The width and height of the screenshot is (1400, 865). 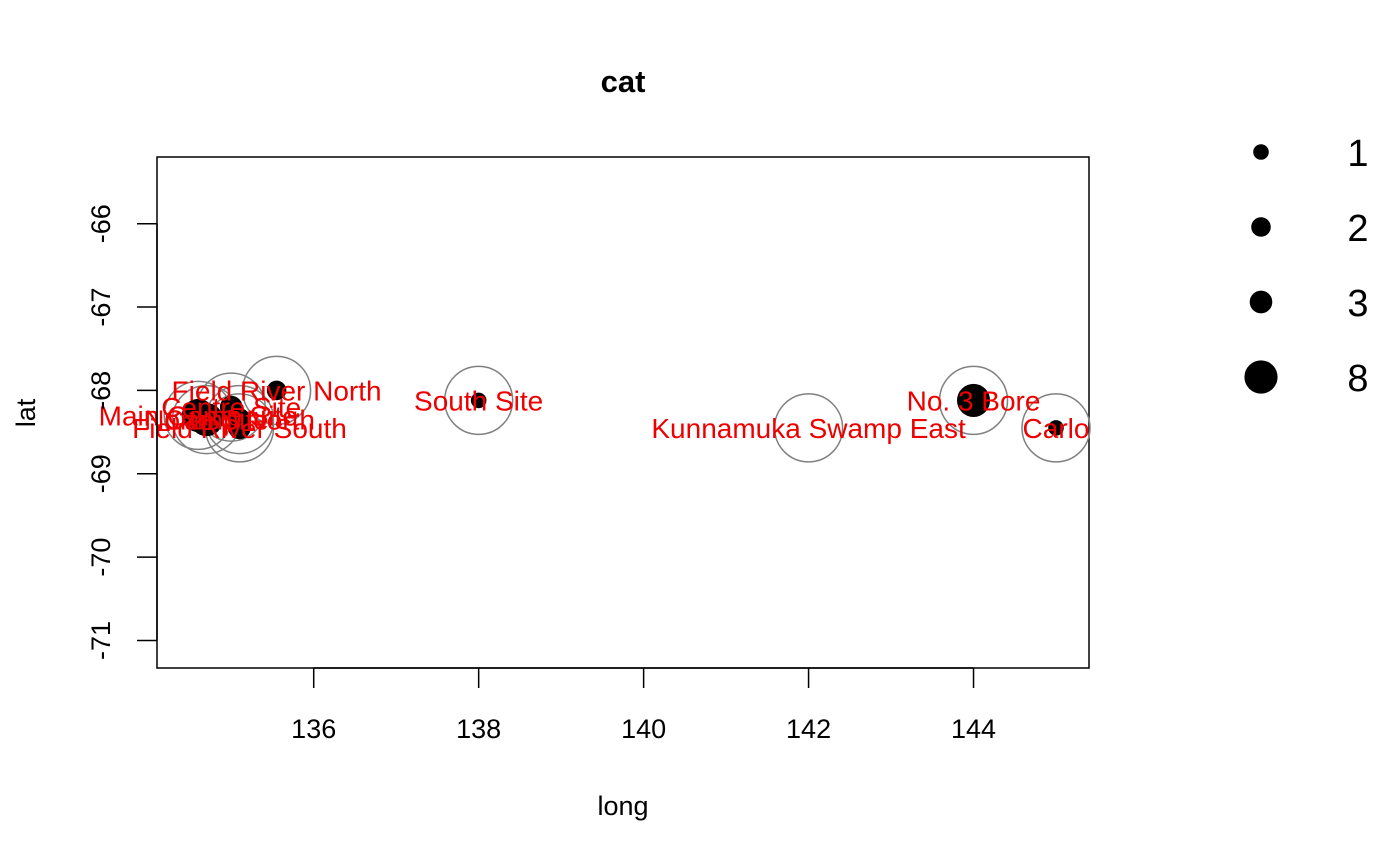 I want to click on site-label: Kunnamuka Swamp East, so click(x=808, y=428).